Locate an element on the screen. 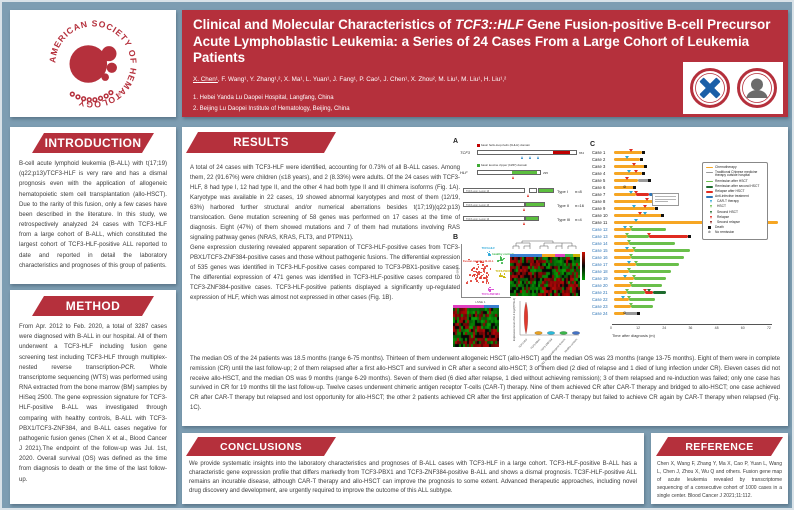  heatmap-1-cells is located at coordinates (545, 276).